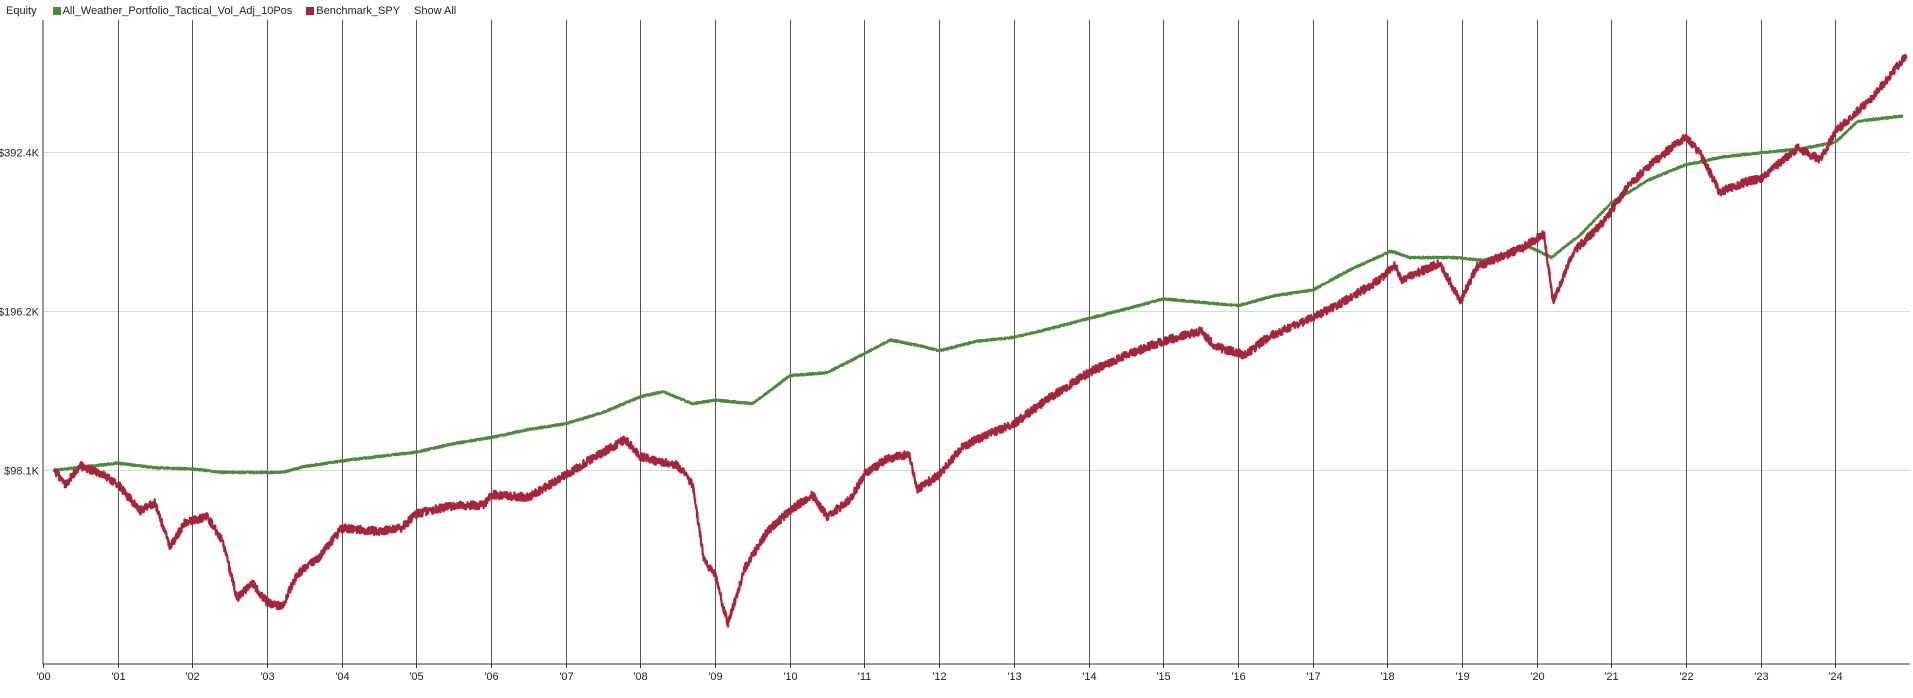 The height and width of the screenshot is (698, 1913). I want to click on x-tick-label: '12, so click(939, 677).